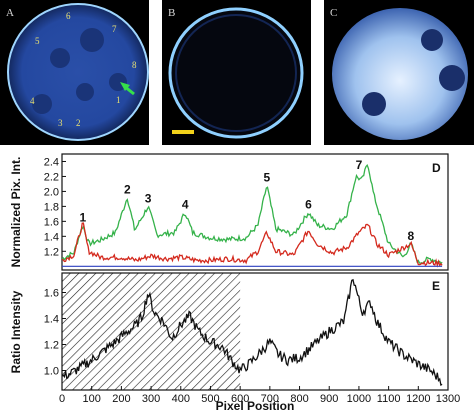 The height and width of the screenshot is (414, 474). I want to click on x-tick-label: 1100, so click(389, 399).